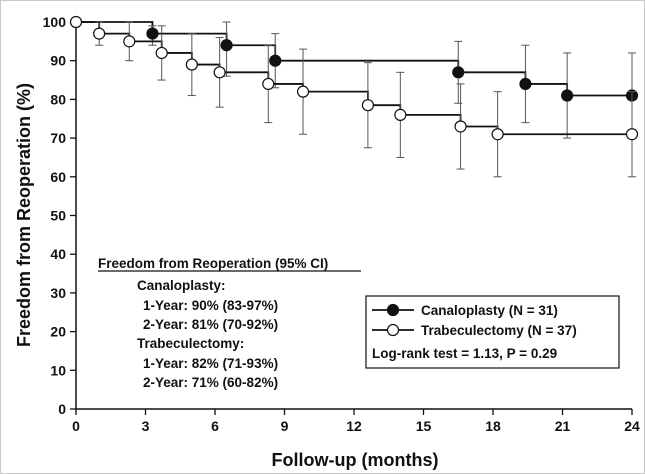 The image size is (645, 474). Describe the element at coordinates (632, 426) in the screenshot. I see `x-tick-label: 24` at that location.